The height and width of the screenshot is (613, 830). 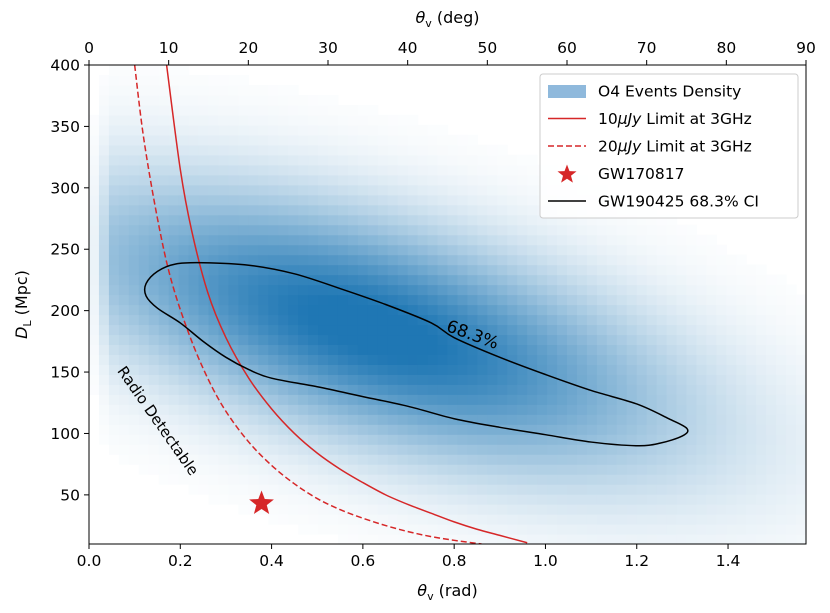 What do you see at coordinates (669, 92) in the screenshot?
I see `legend-label-density: O4 Events Density` at bounding box center [669, 92].